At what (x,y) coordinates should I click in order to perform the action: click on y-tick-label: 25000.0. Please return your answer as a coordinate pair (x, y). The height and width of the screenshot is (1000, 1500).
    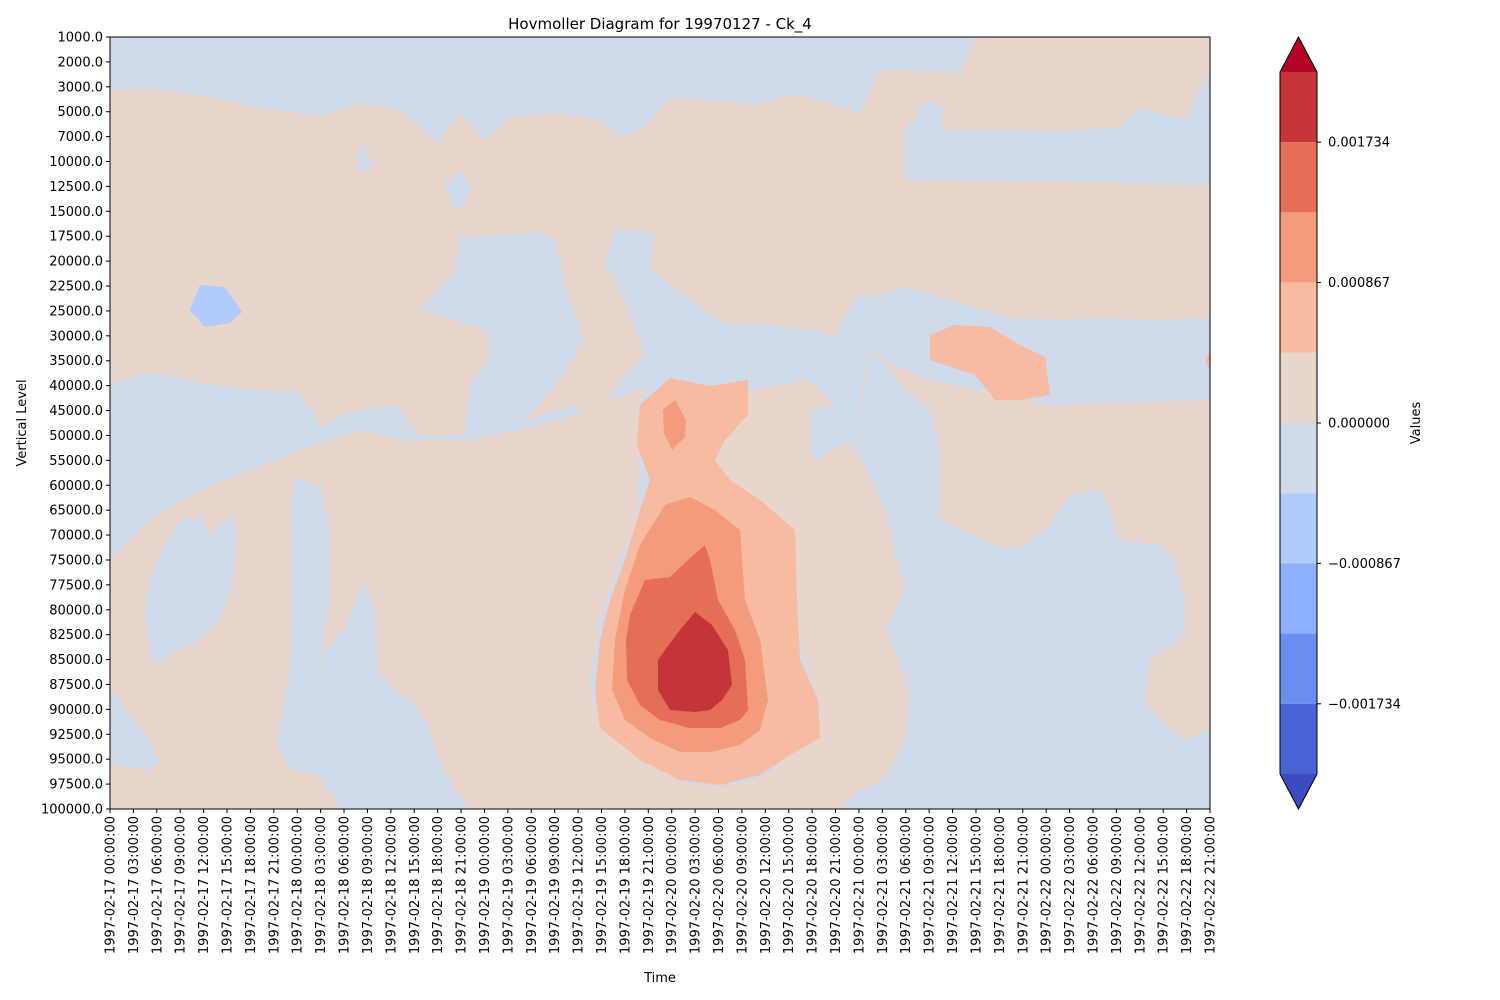
    Looking at the image, I should click on (76, 311).